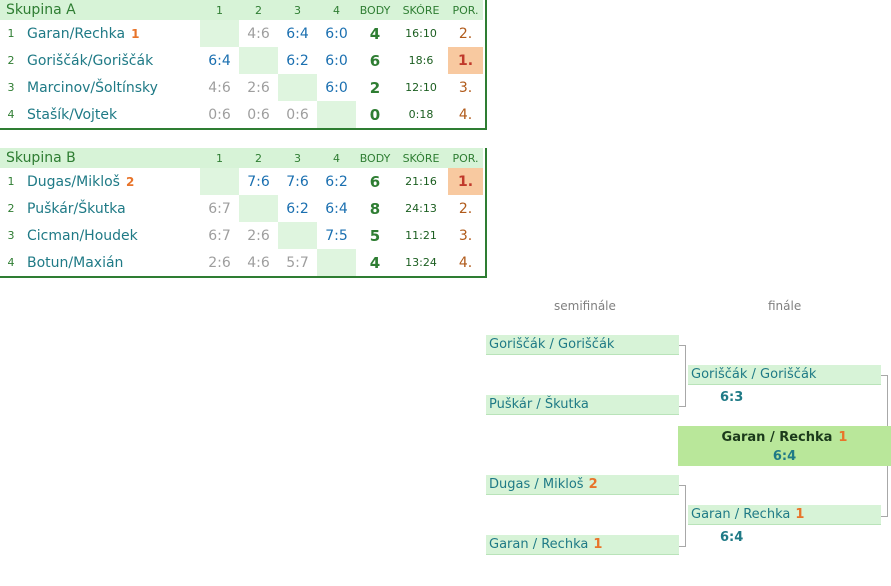 The width and height of the screenshot is (891, 586). Describe the element at coordinates (241, 235) in the screenshot. I see `table-row: 3 Cicman/Houdek 6:7 2:6 7:5 5 11:21 3.` at that location.